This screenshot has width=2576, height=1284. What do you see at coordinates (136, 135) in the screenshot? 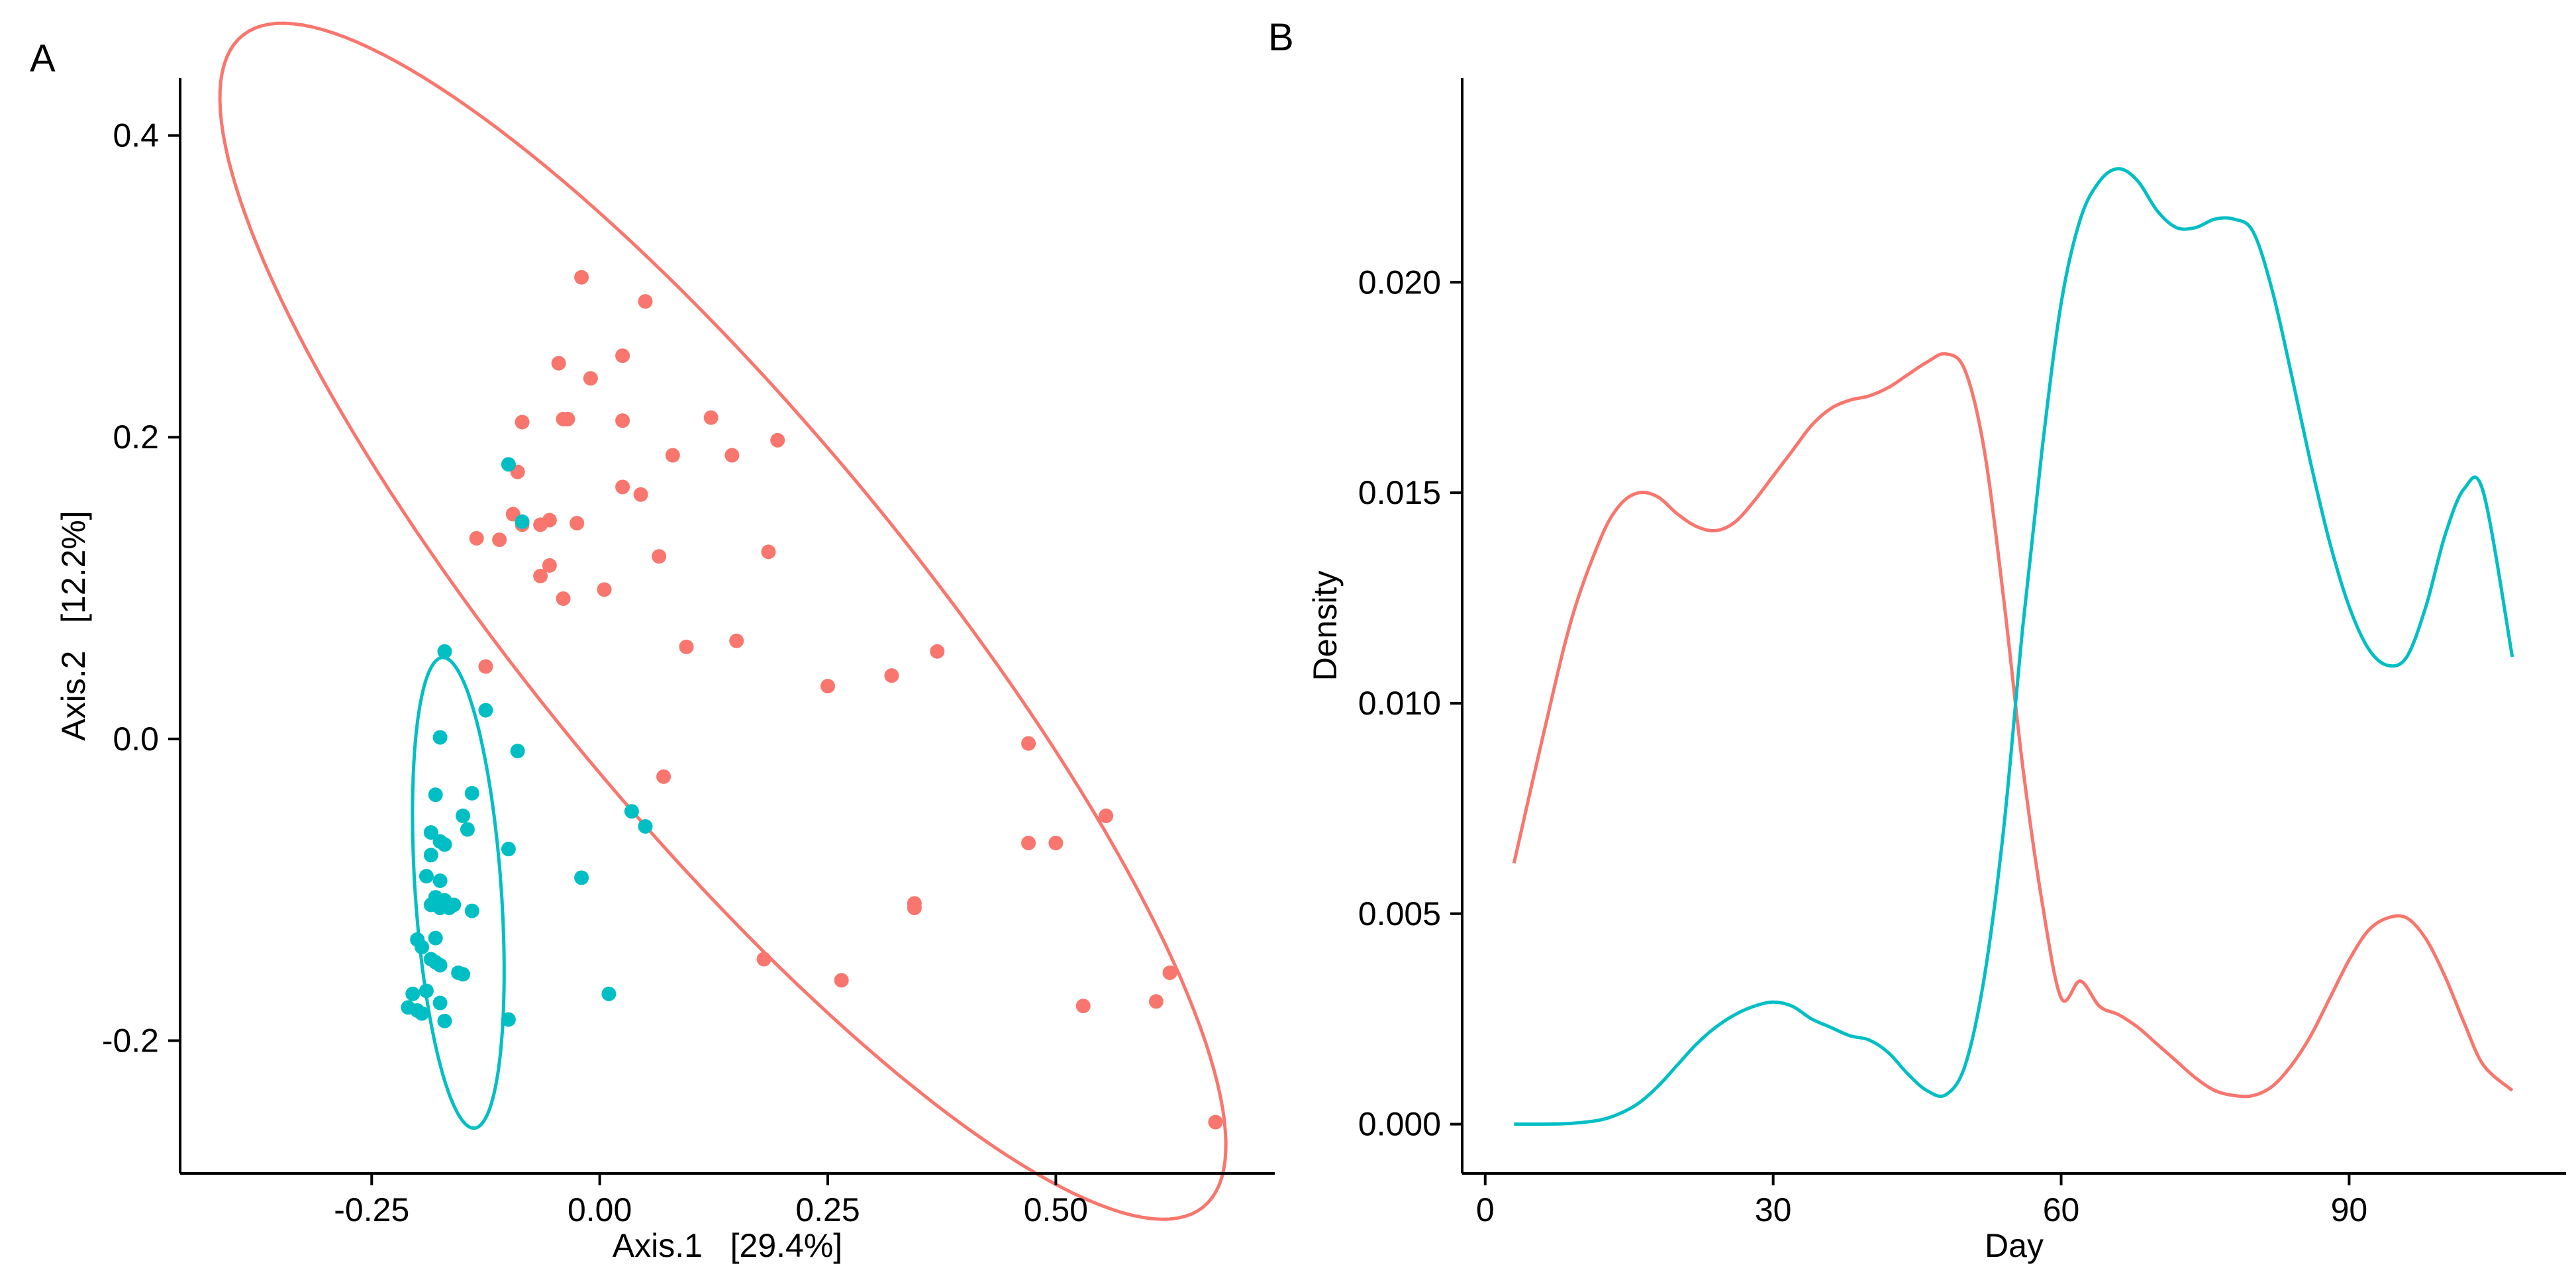
I see `a-y-tick-label: 0.4` at bounding box center [136, 135].